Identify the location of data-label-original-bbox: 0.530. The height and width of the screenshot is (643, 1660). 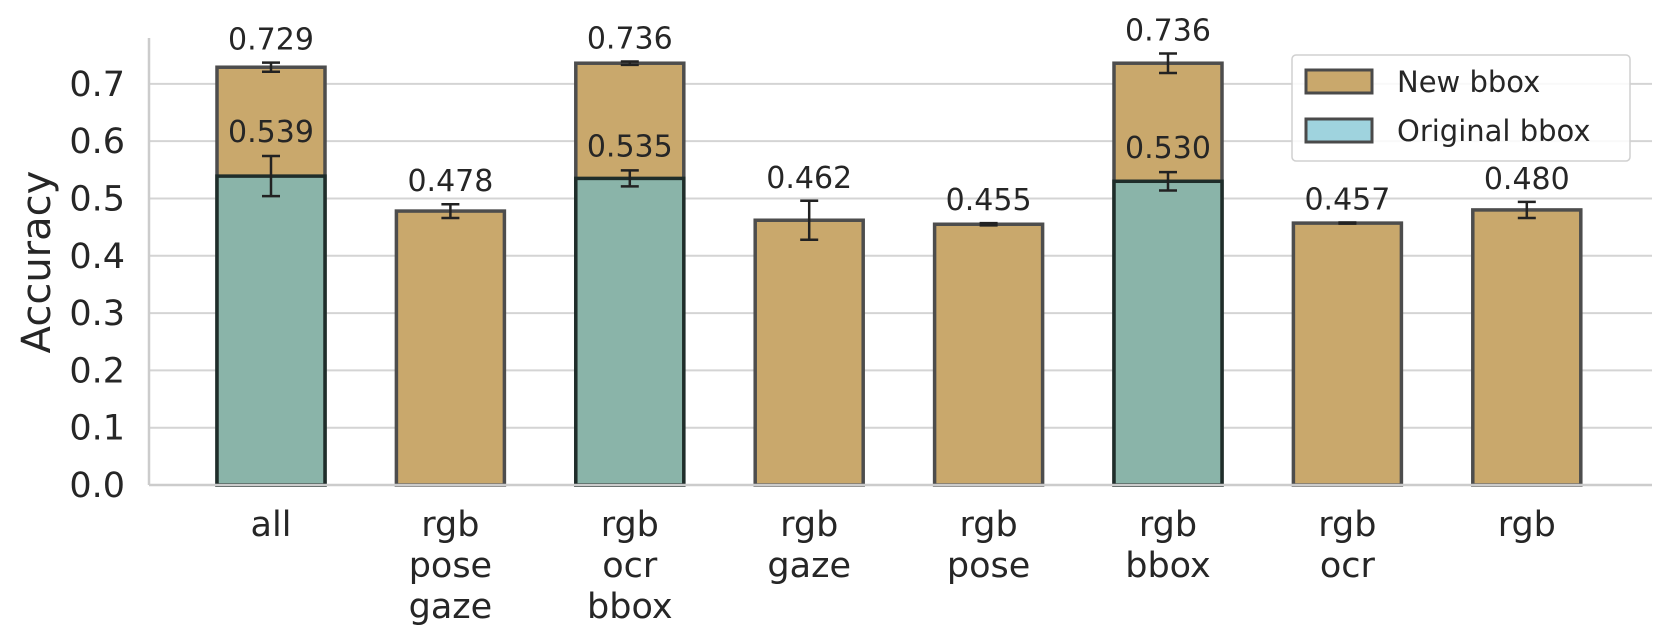
(1168, 148).